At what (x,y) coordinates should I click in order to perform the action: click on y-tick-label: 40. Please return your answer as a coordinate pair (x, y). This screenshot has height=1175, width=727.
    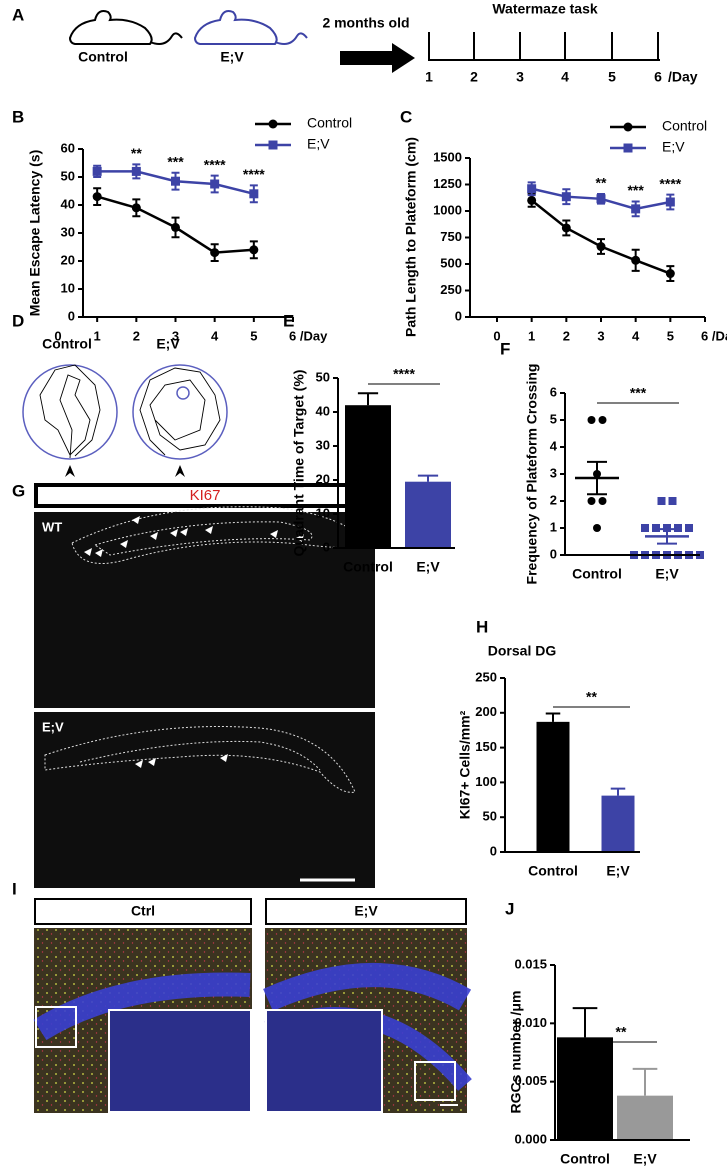
    Looking at the image, I should click on (68, 203).